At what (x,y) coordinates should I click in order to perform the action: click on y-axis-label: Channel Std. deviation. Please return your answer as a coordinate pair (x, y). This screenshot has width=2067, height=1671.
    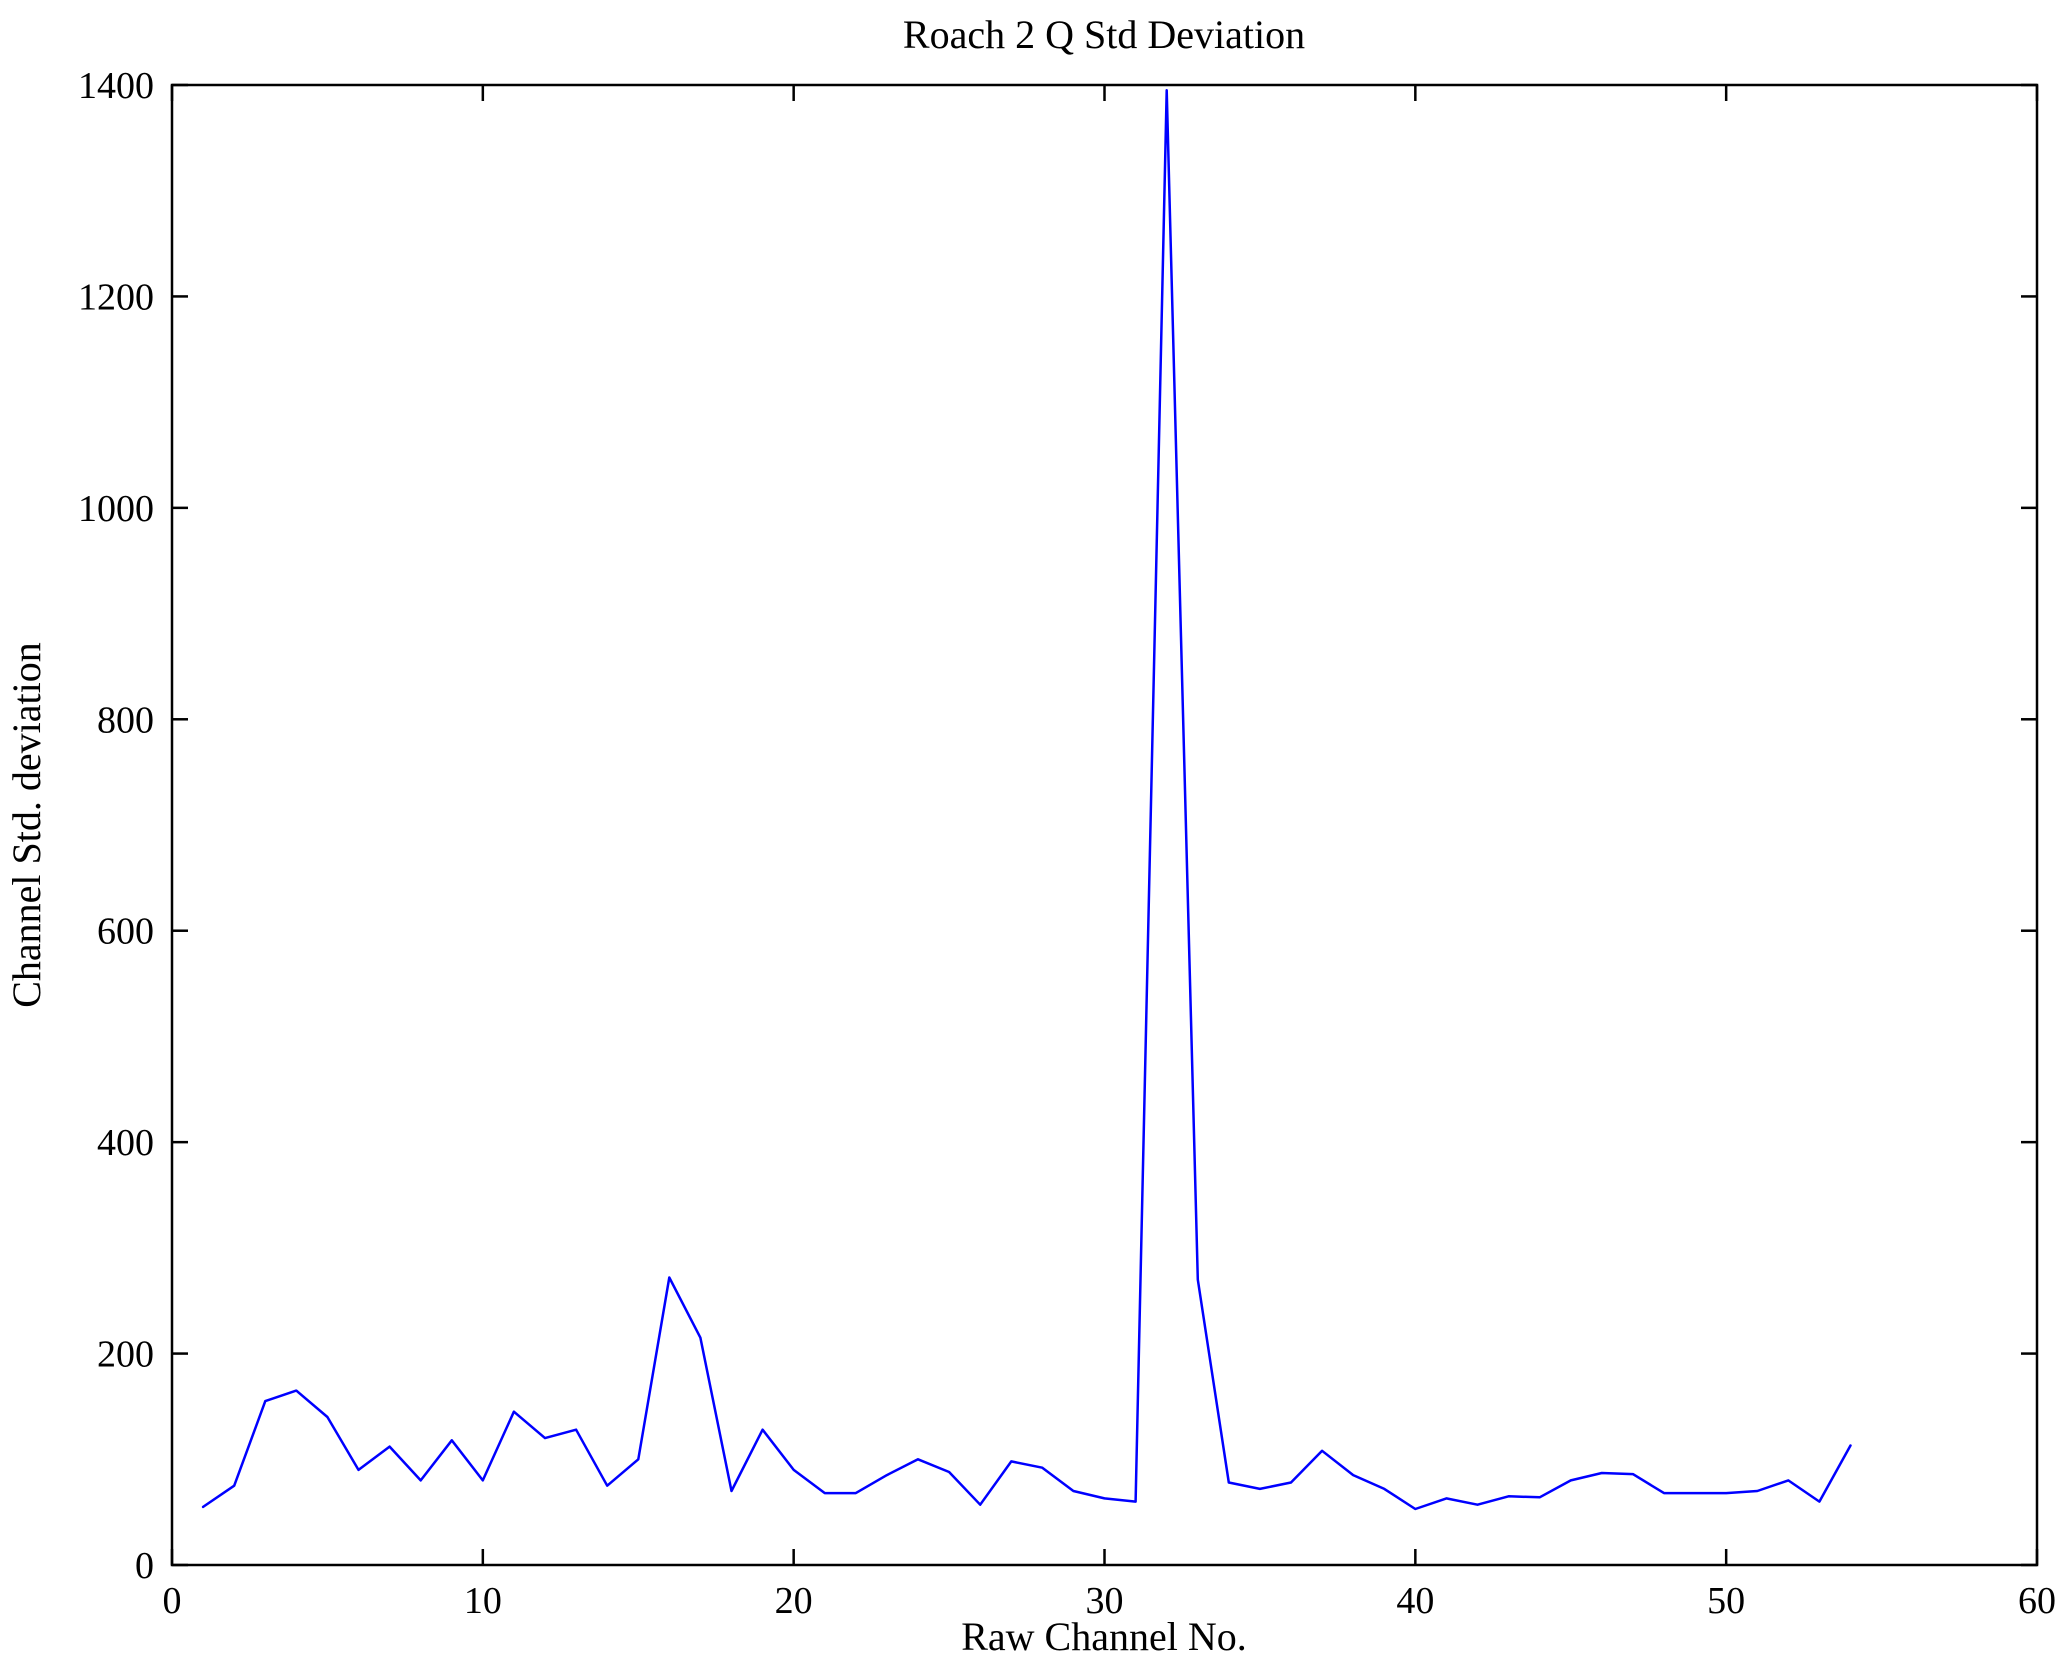
    Looking at the image, I should click on (26, 825).